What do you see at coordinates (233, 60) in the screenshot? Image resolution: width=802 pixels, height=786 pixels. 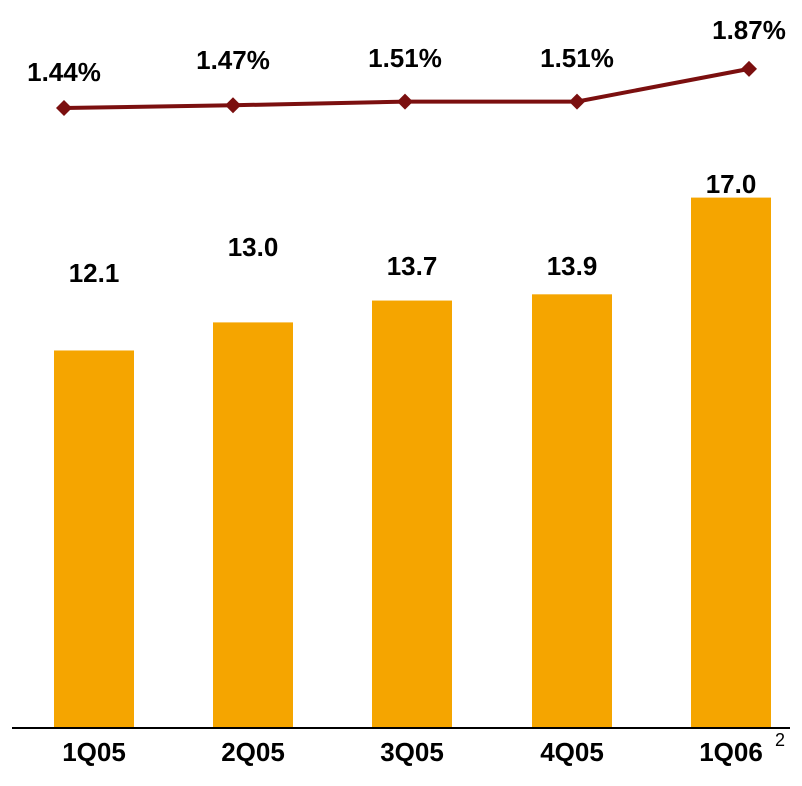 I see `line-value-label: 1.47%` at bounding box center [233, 60].